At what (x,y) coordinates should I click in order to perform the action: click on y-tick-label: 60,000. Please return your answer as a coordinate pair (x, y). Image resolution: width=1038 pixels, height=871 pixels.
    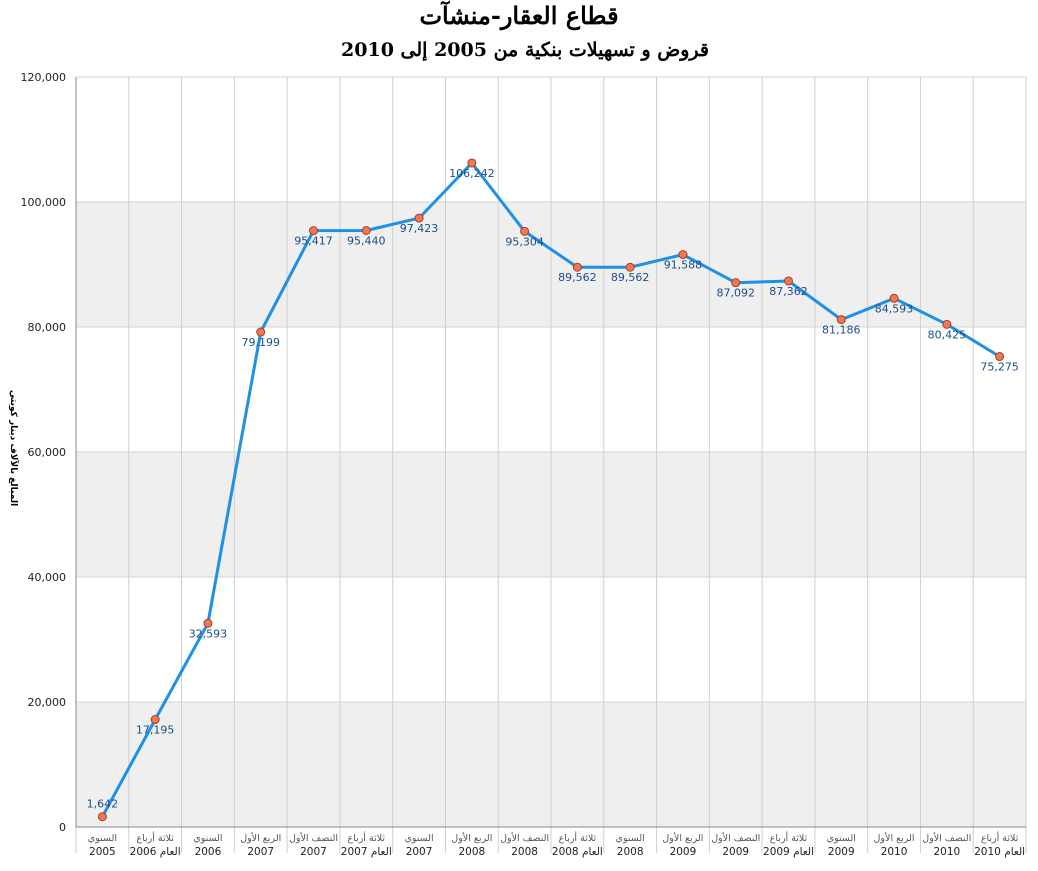
    Looking at the image, I should click on (47, 452).